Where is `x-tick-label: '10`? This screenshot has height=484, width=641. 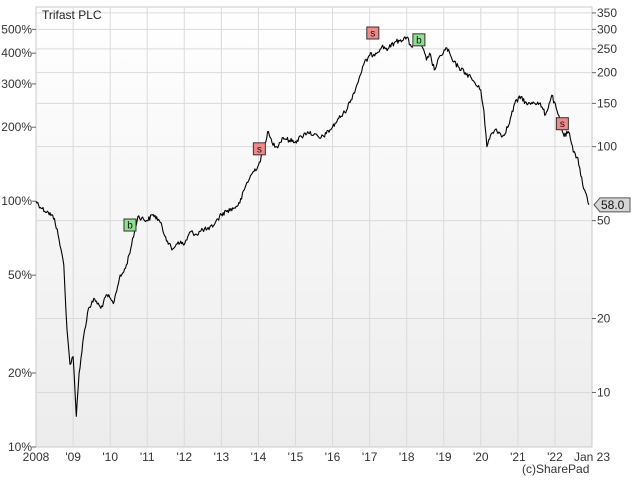 x-tick-label: '10 is located at coordinates (110, 457).